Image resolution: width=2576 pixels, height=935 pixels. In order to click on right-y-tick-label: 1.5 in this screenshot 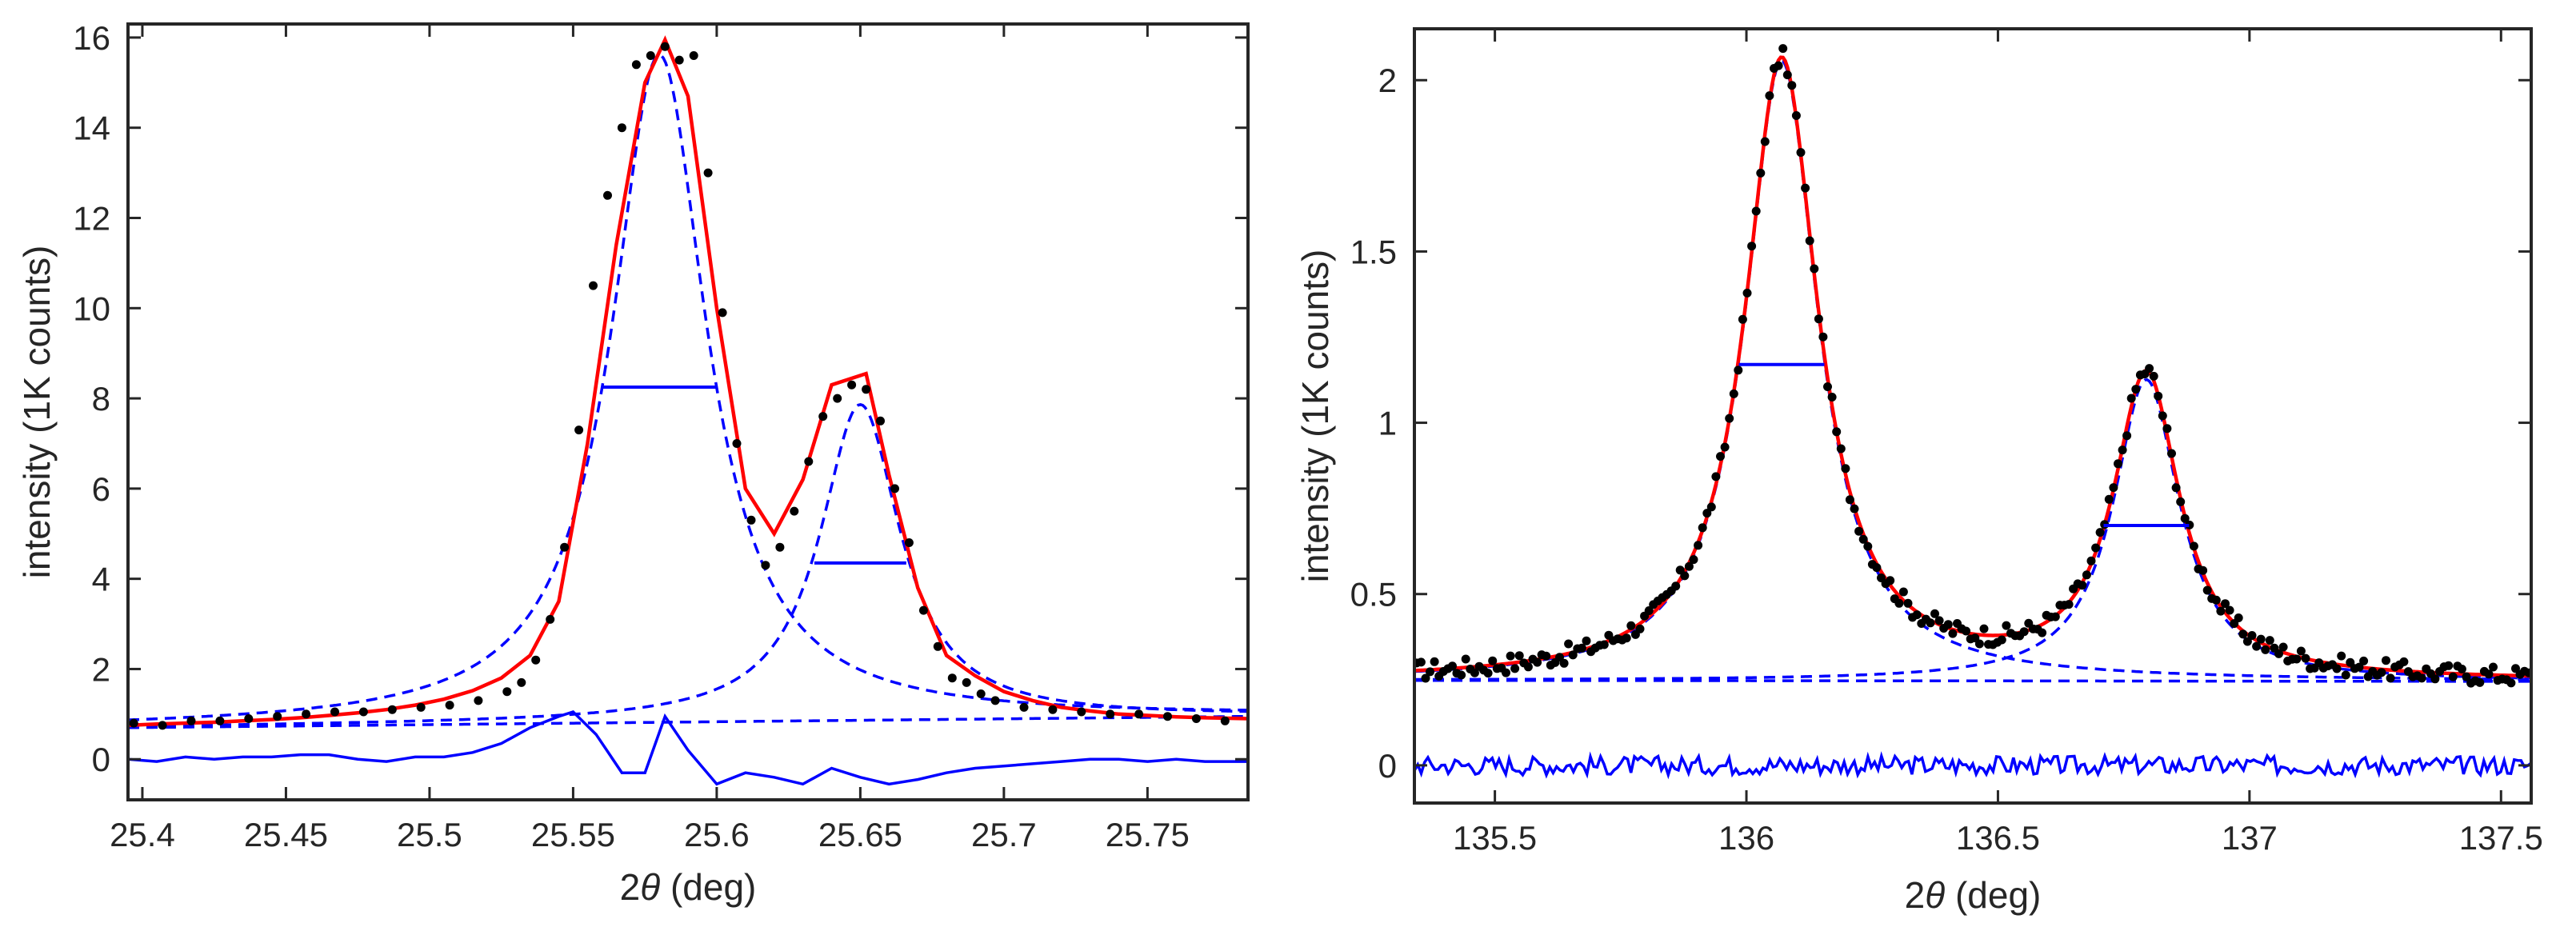, I will do `click(1373, 251)`.